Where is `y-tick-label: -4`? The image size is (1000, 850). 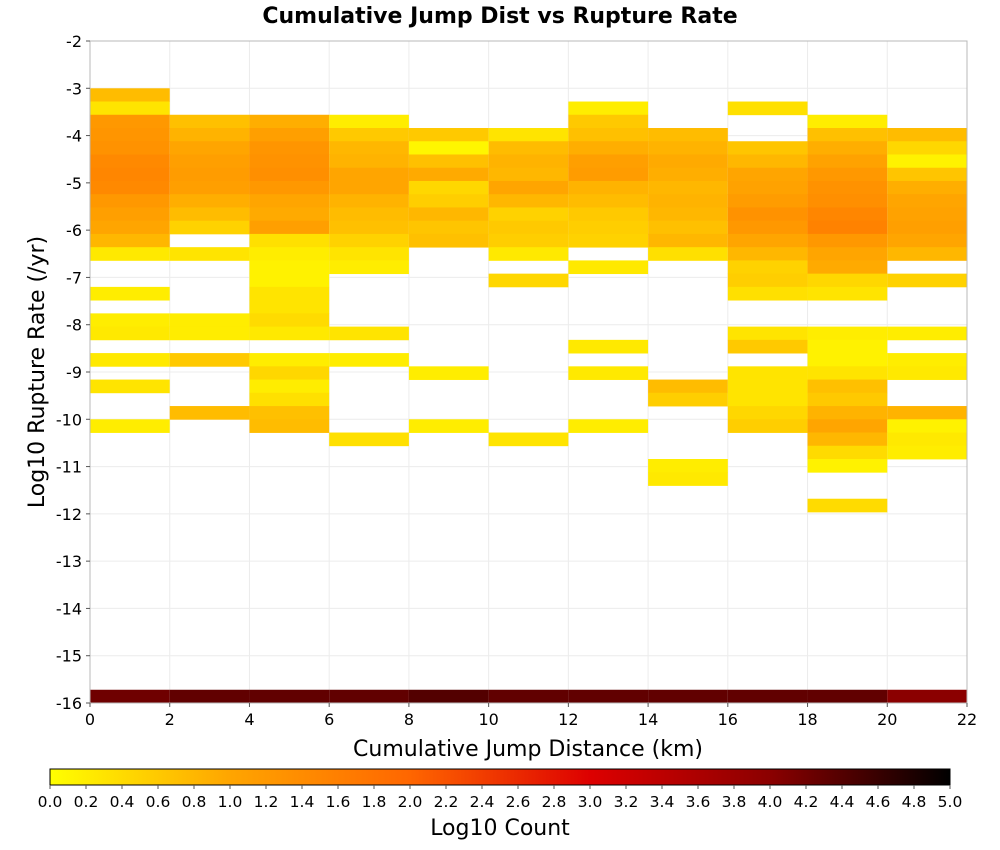
y-tick-label: -4 is located at coordinates (74, 136).